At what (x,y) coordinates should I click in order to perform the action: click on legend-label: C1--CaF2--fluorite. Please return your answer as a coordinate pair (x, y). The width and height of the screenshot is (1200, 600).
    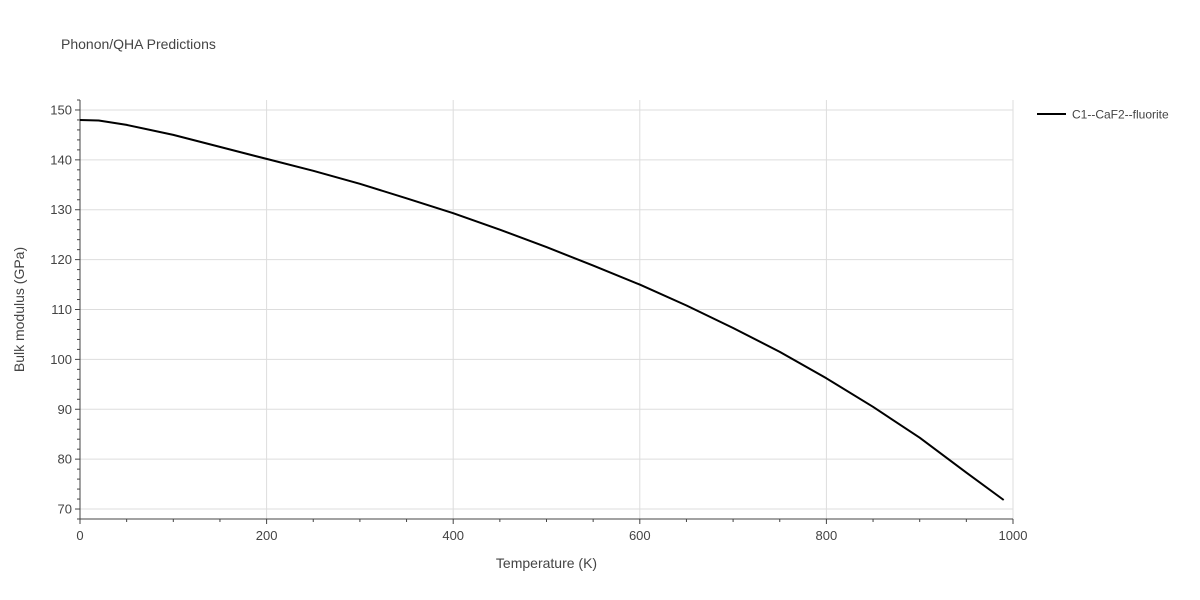
    Looking at the image, I should click on (1120, 115).